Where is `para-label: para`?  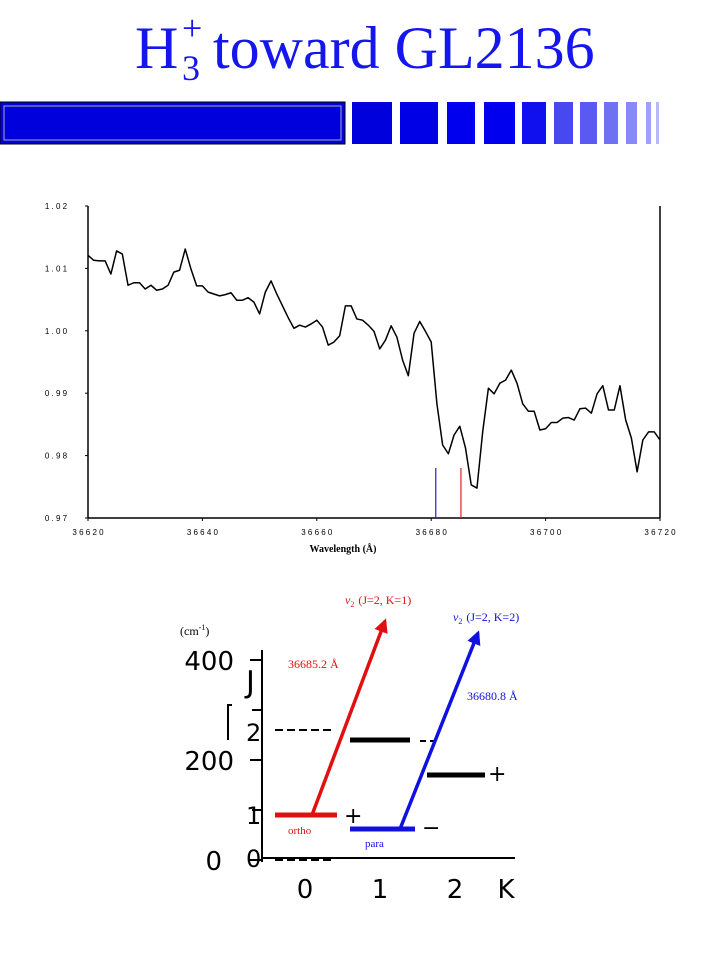 para-label: para is located at coordinates (374, 844).